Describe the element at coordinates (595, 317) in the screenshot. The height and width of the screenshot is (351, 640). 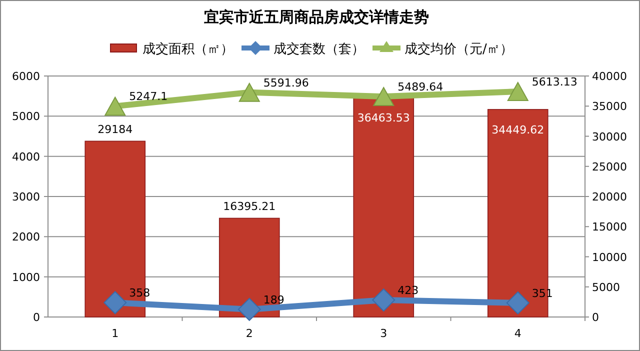
I see `y2-tick-label: 0` at that location.